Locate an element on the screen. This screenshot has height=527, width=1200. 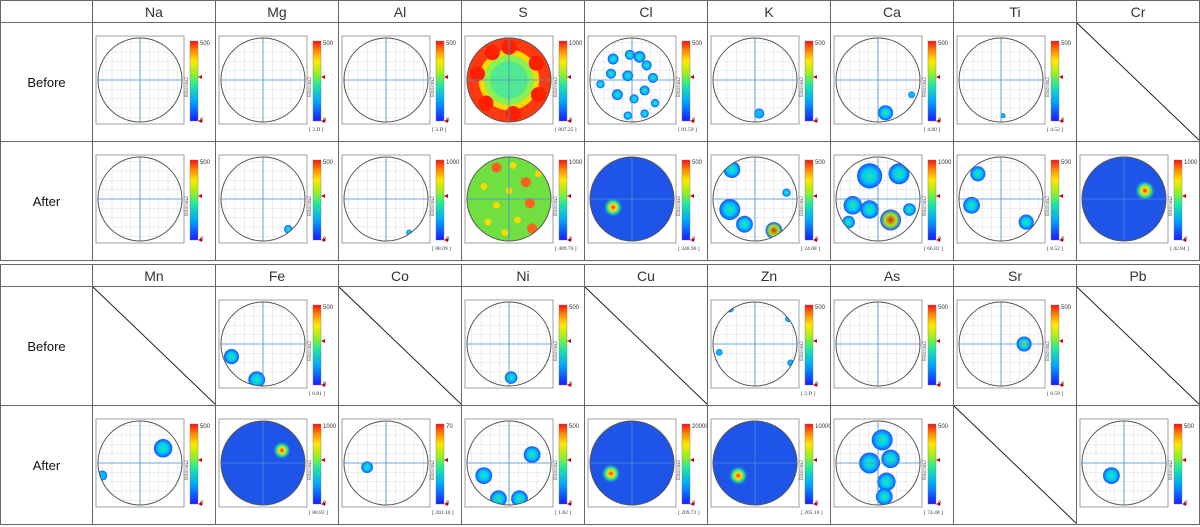
element-header: Co is located at coordinates (400, 275).